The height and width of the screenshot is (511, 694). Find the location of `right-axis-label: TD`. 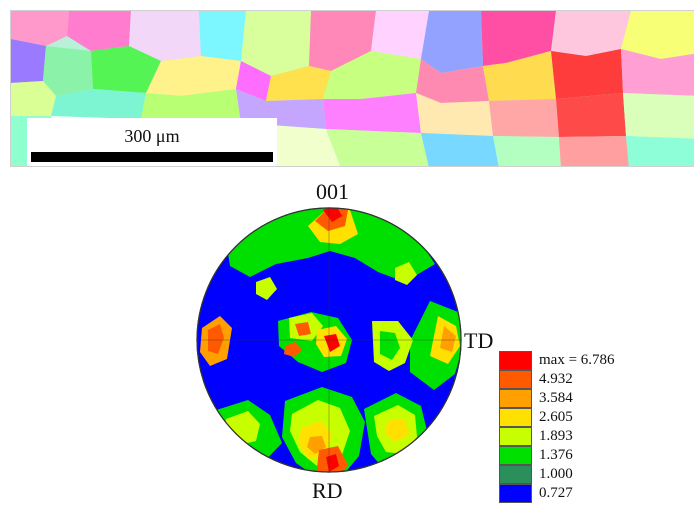

right-axis-label: TD is located at coordinates (479, 340).